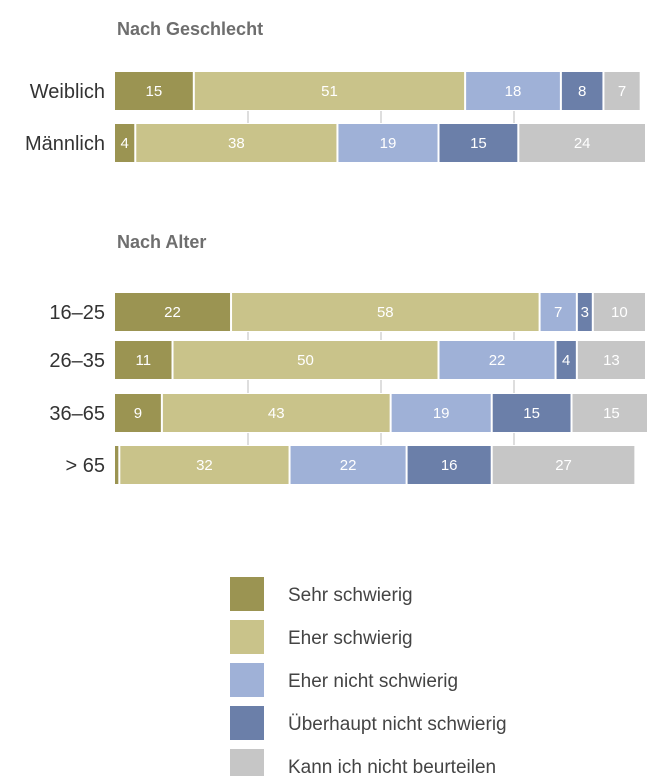 This screenshot has height=776, width=647. I want to click on bar-value-label: 16, so click(449, 465).